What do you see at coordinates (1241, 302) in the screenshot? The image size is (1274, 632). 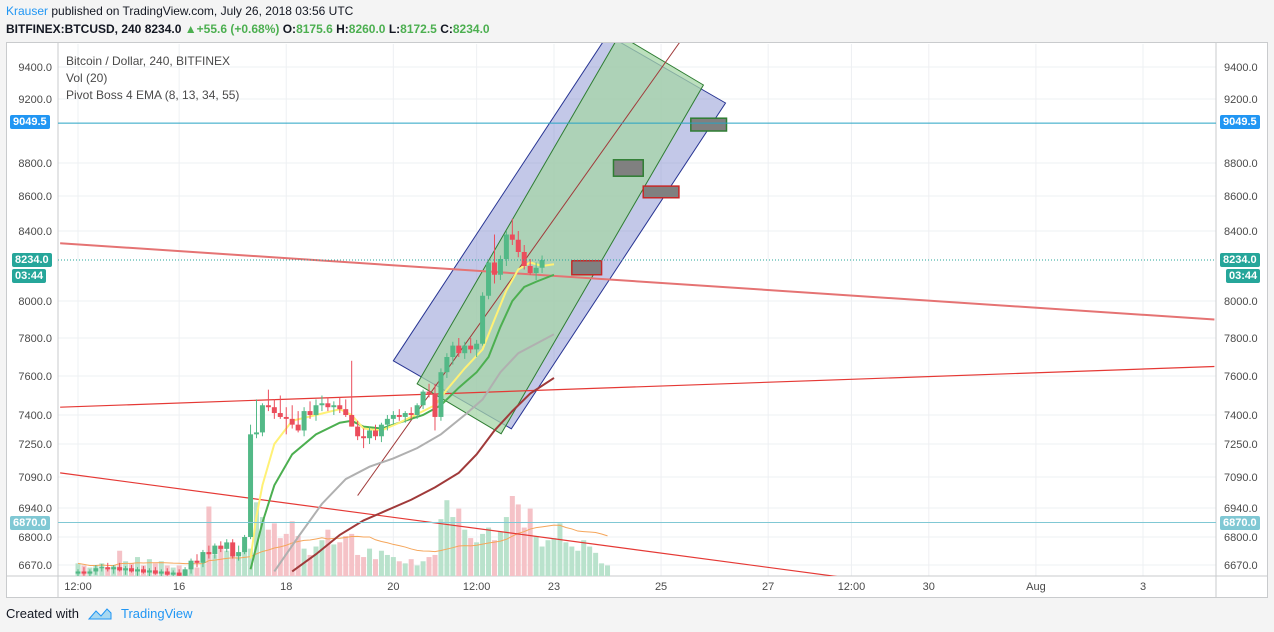 I see `y-tick-label-right: 8000.0` at bounding box center [1241, 302].